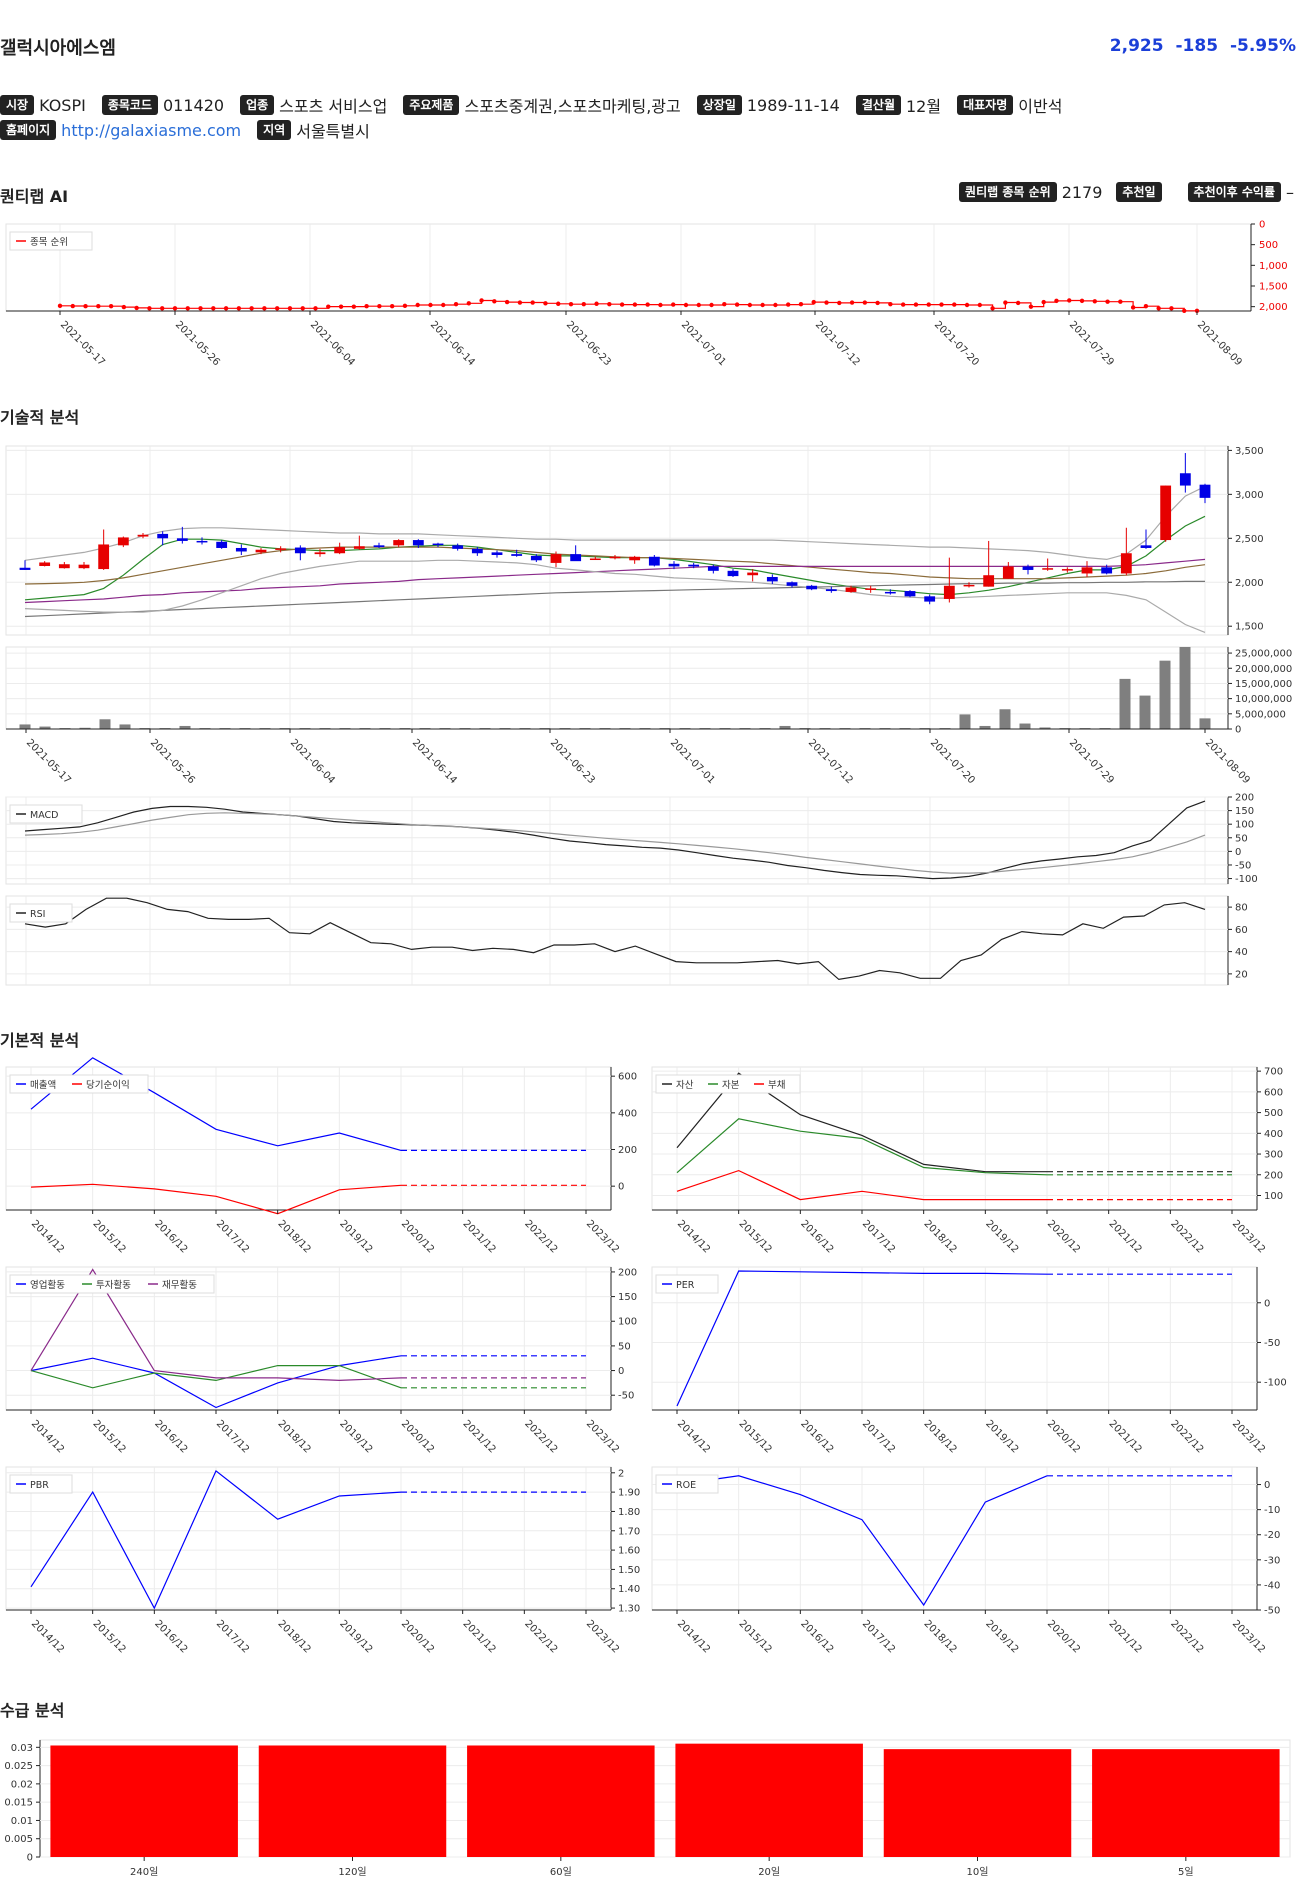 Image resolution: width=1296 pixels, height=1893 pixels. I want to click on rank-x-tick-label: 2021-06-04, so click(332, 343).